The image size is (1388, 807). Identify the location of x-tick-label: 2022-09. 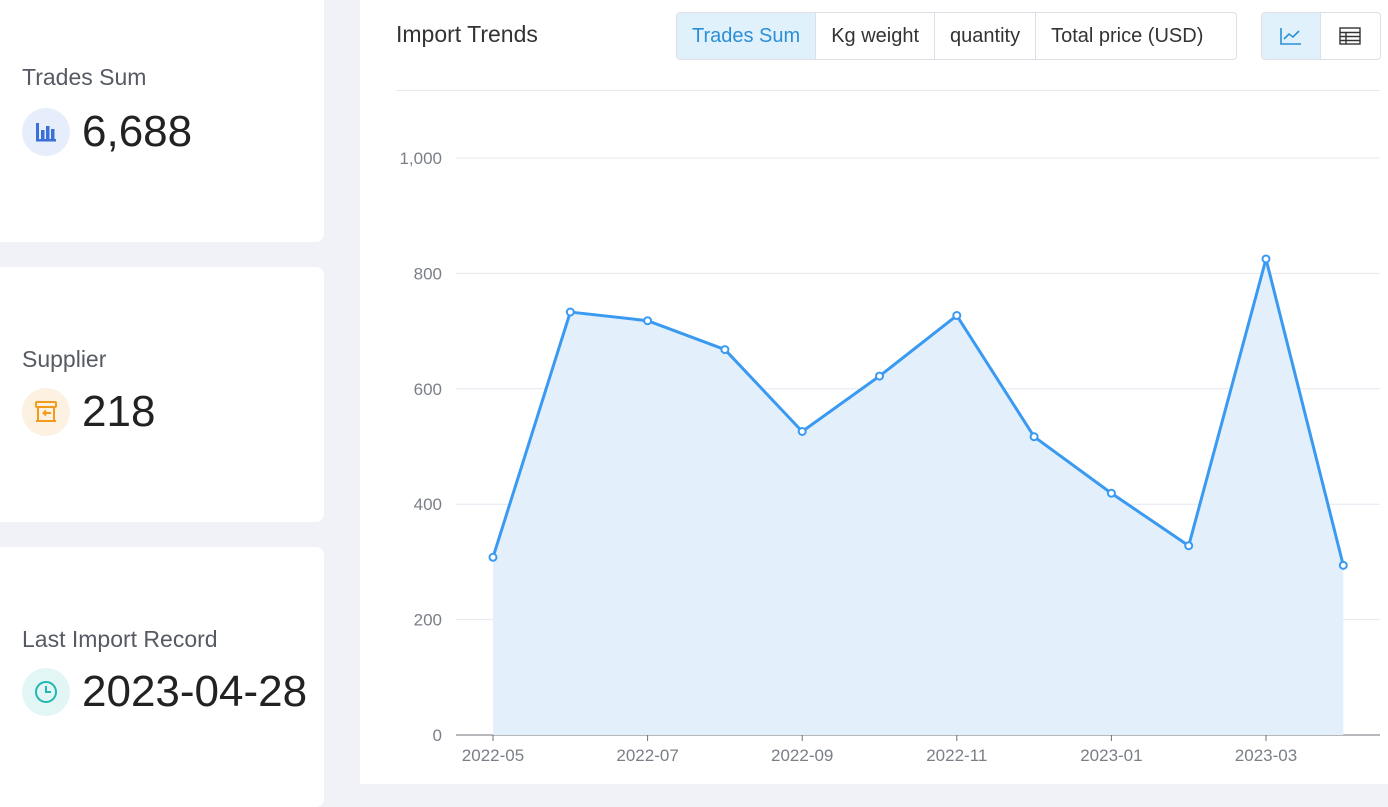
(802, 755).